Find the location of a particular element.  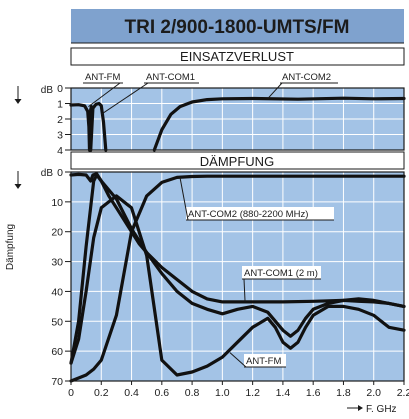

insertion-loss-annotation: ANT-COM2 is located at coordinates (302, 84).